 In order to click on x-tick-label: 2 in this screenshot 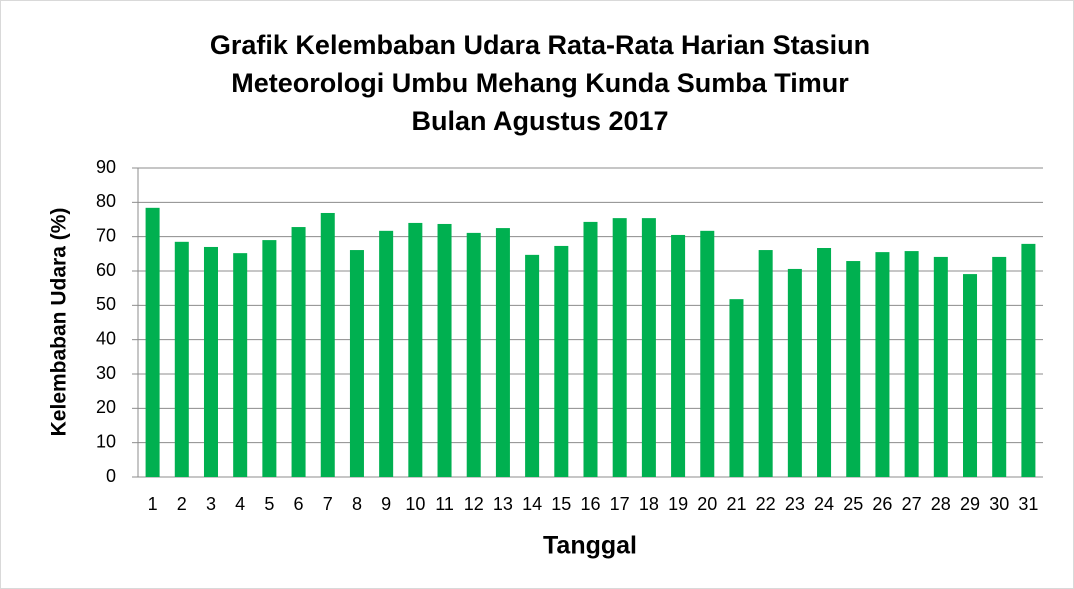, I will do `click(182, 504)`.